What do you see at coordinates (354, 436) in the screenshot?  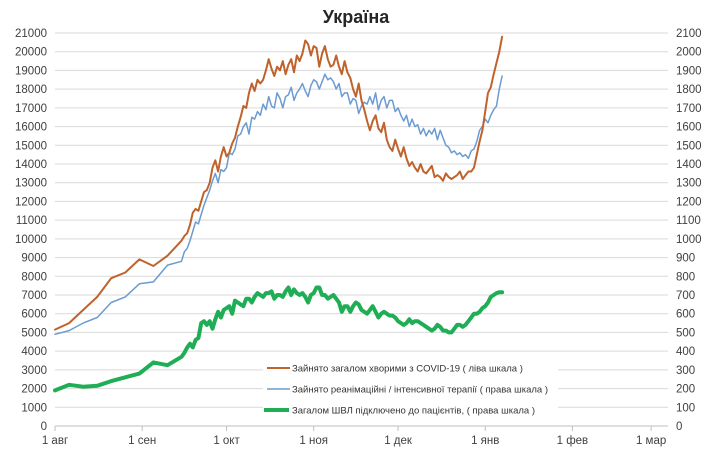 I see `x-axis-ticks: 1 авг 1 сен 1 окт 1 ноя 1 дек 1 янв 1 фев 1 мар` at bounding box center [354, 436].